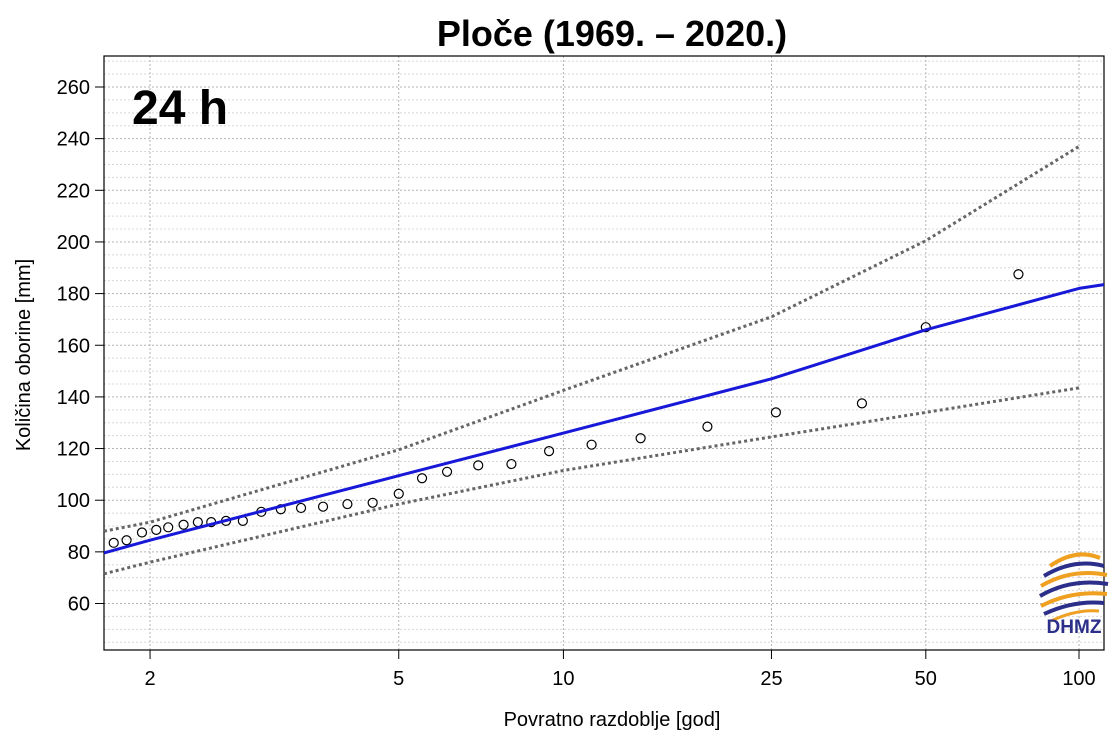 This screenshot has height=732, width=1113. Describe the element at coordinates (149, 679) in the screenshot. I see `x-tick-label: 2` at that location.